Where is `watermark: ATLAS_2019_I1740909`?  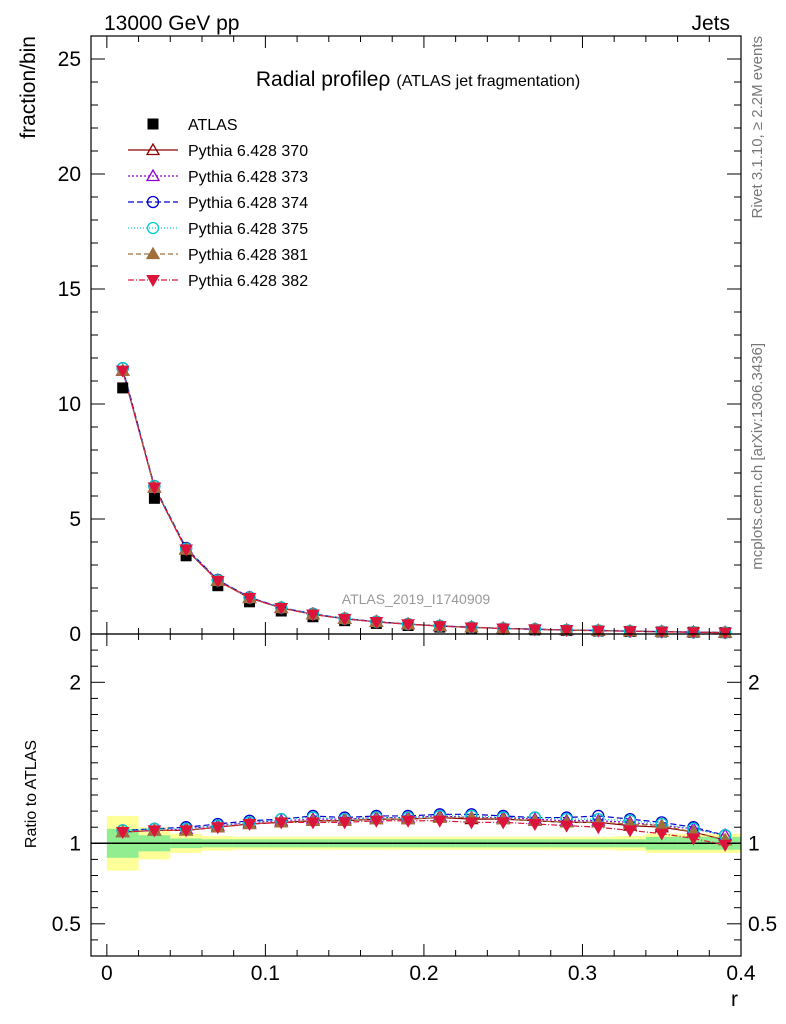
watermark: ATLAS_2019_I1740909 is located at coordinates (416, 599).